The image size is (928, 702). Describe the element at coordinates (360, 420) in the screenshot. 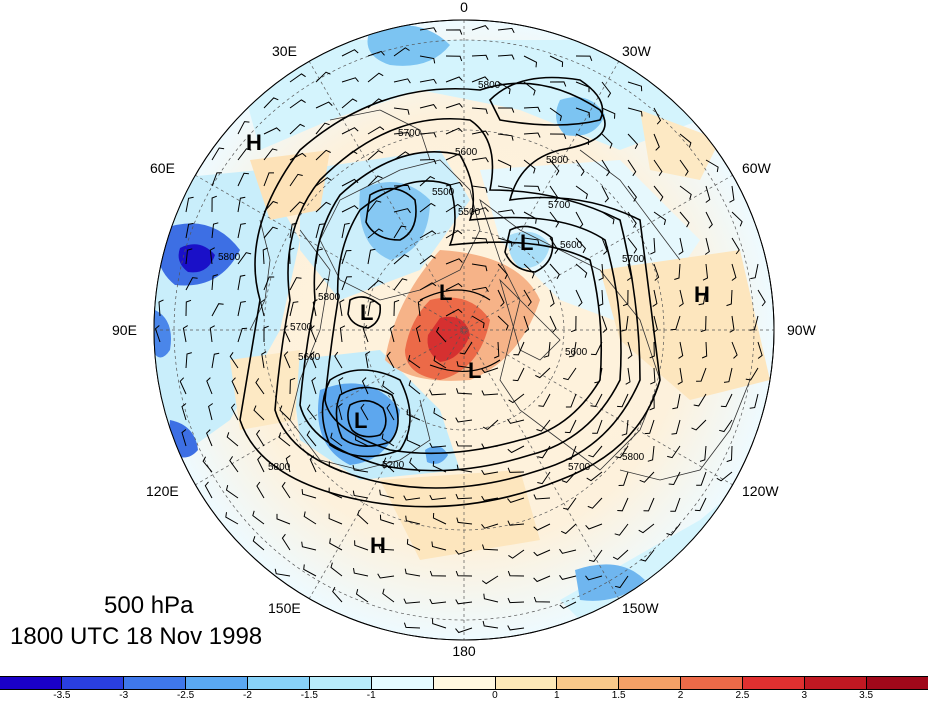

I see `low-center: L` at that location.